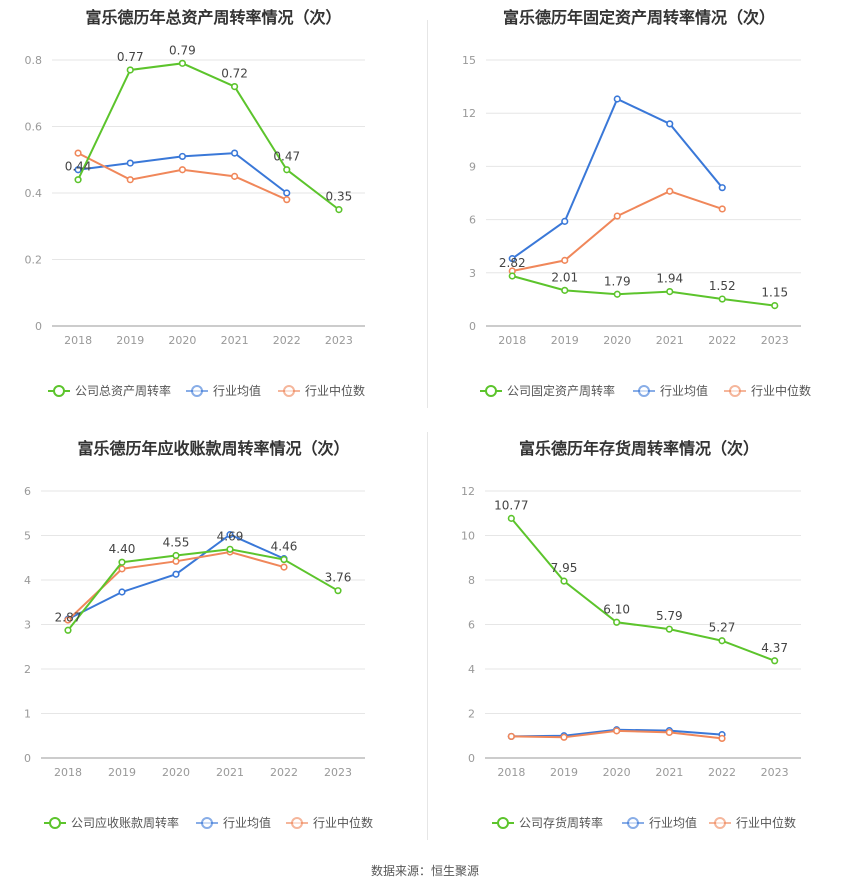  I want to click on legend-label: 公司总资产周转率, so click(123, 390).